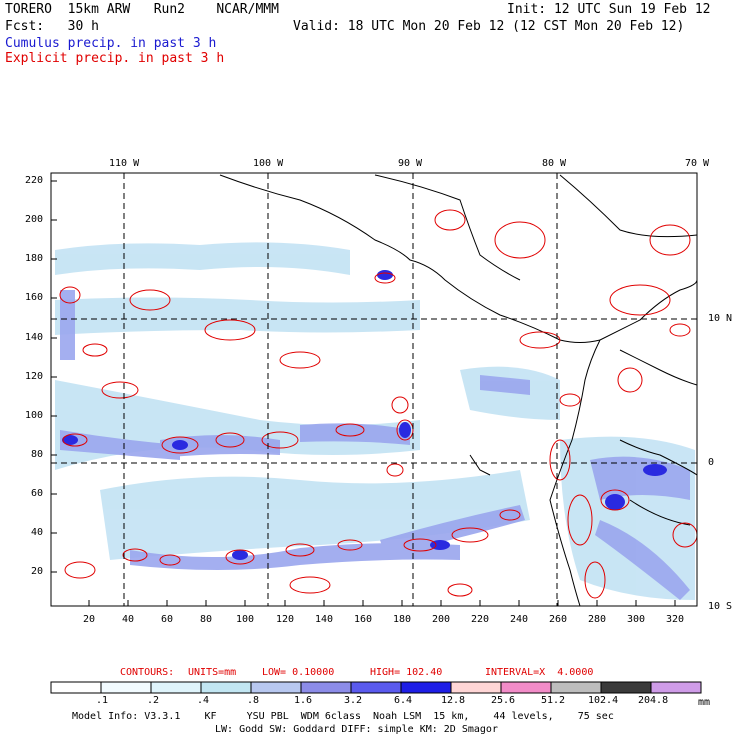  What do you see at coordinates (653, 700) in the screenshot?
I see `colorbar-label: 204.8` at bounding box center [653, 700].